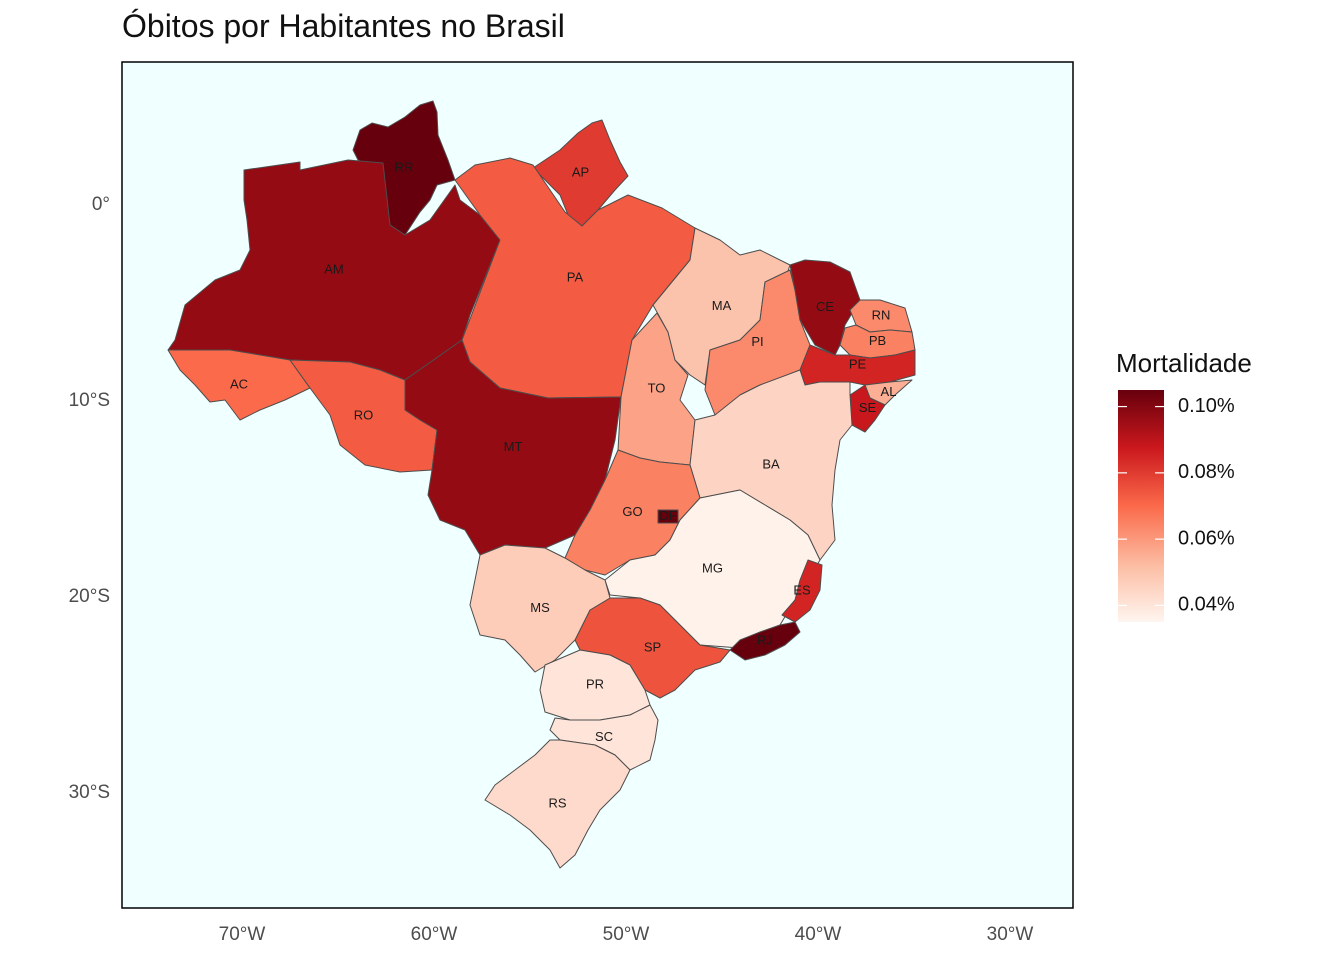 Image resolution: width=1344 pixels, height=960 pixels. What do you see at coordinates (825, 306) in the screenshot?
I see `state-label-ce: CE` at bounding box center [825, 306].